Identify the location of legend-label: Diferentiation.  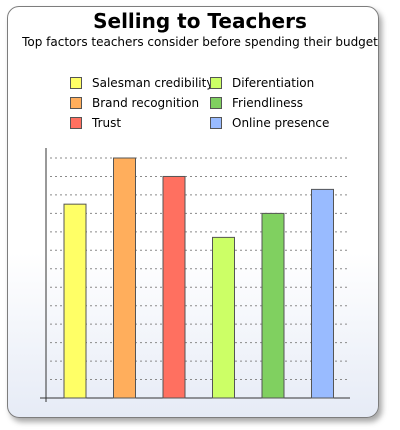
(273, 83).